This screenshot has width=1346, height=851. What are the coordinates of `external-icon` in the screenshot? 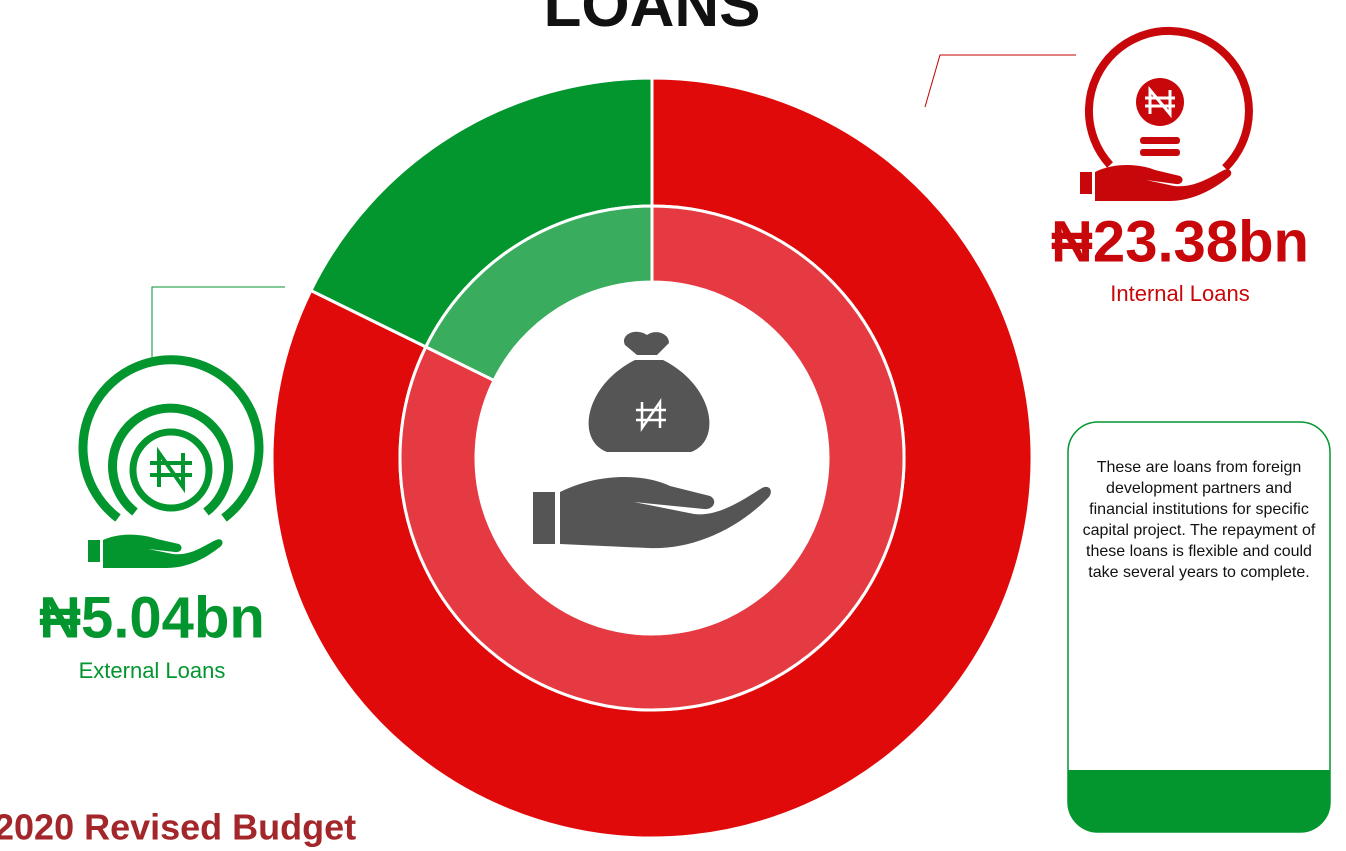 It's located at (171, 461).